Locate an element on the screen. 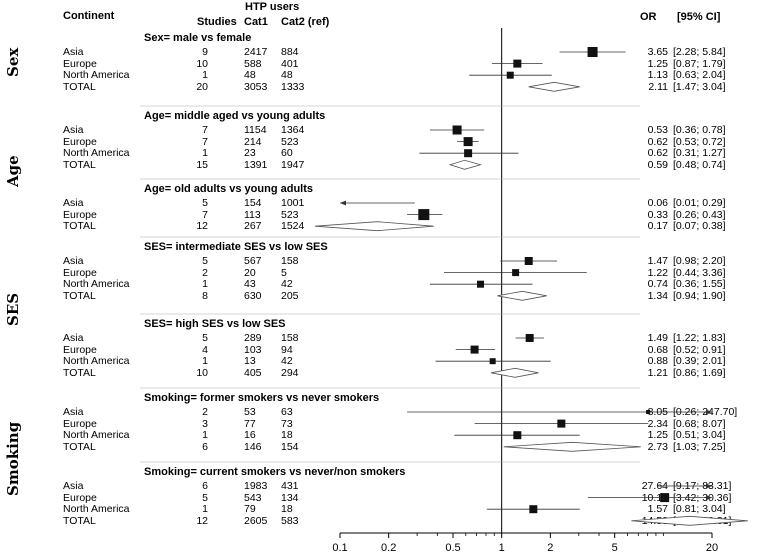  row-cat1: 20 is located at coordinates (250, 272).